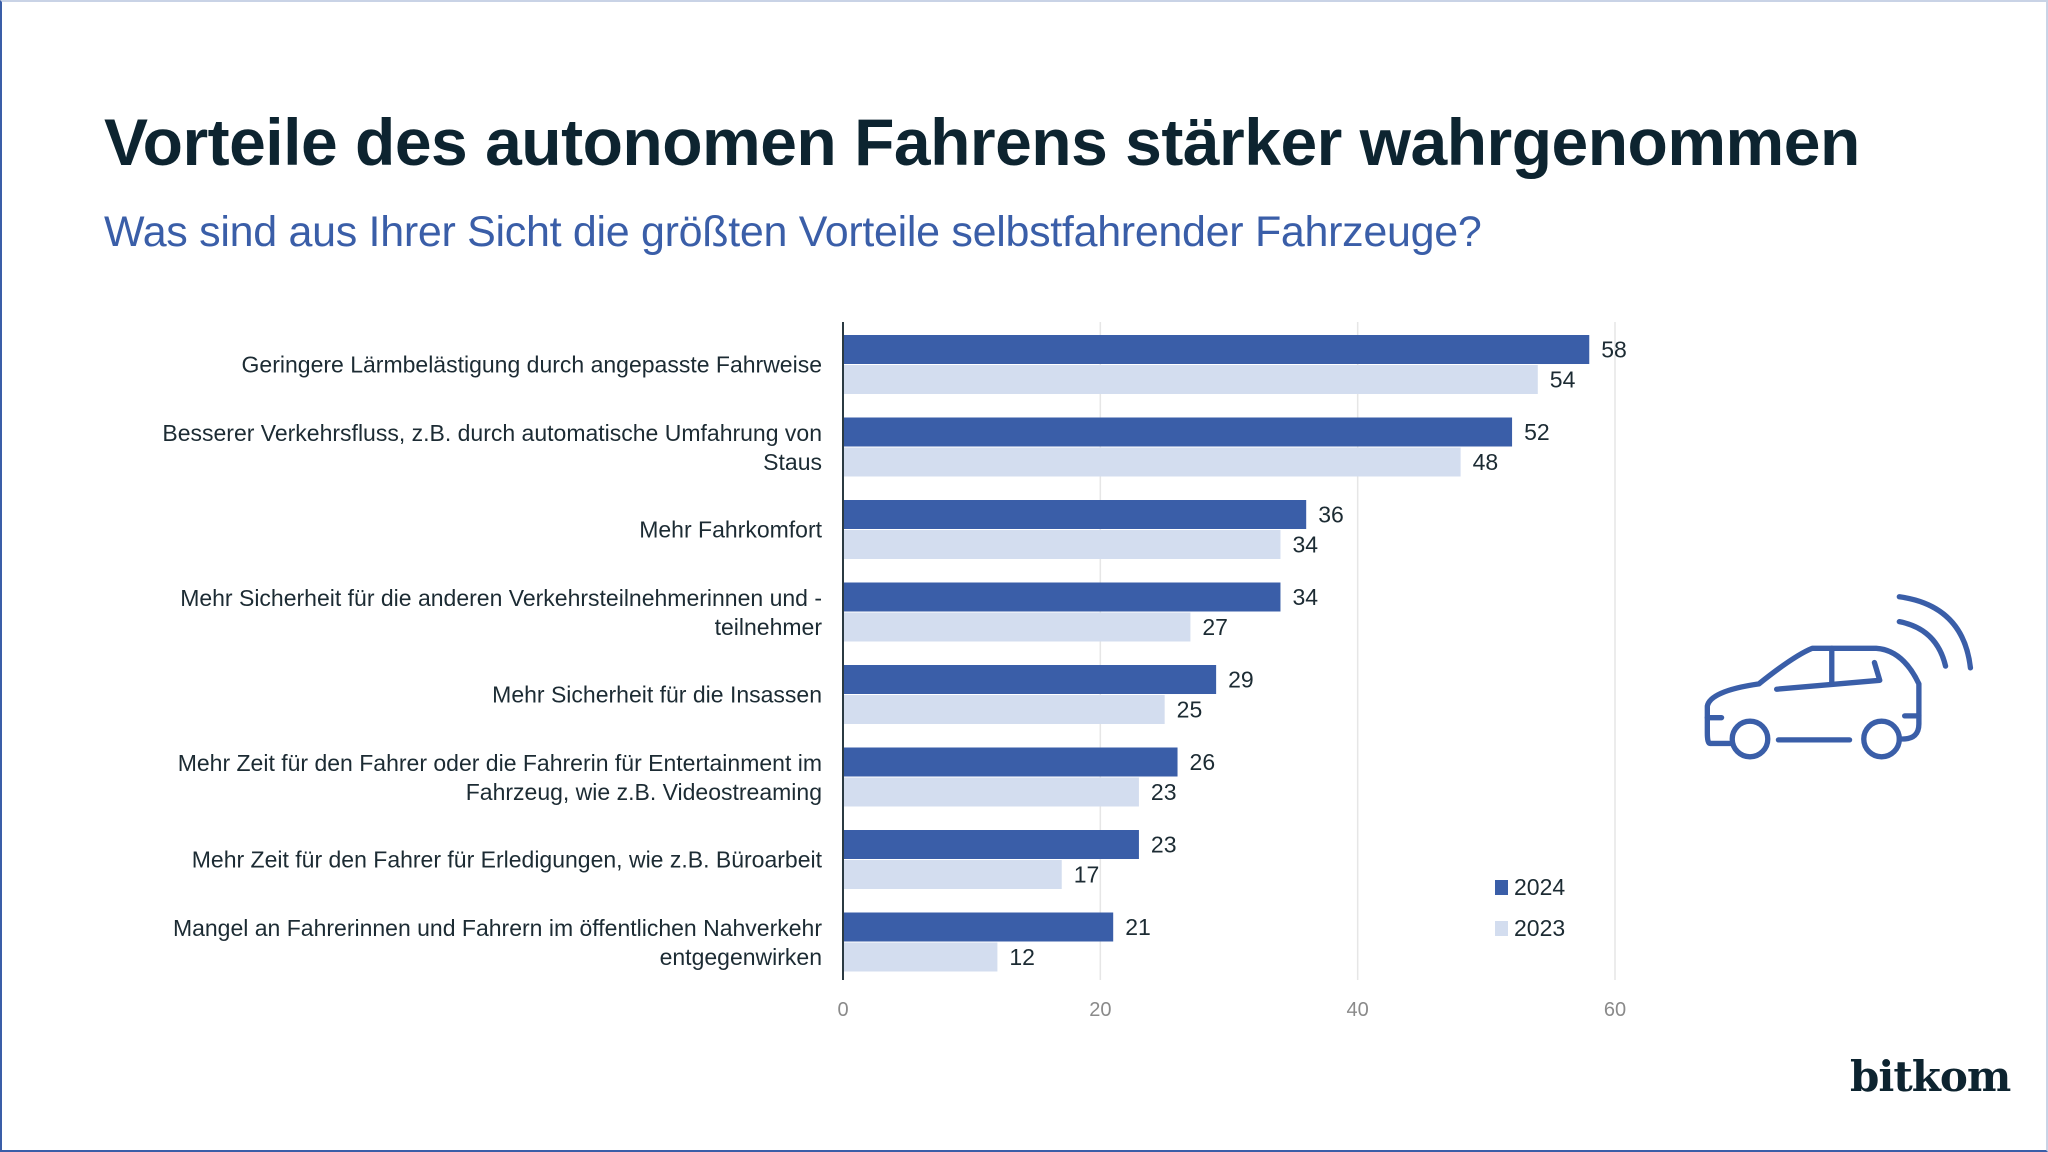 The image size is (2048, 1152). What do you see at coordinates (1215, 627) in the screenshot?
I see `data-label: 27` at bounding box center [1215, 627].